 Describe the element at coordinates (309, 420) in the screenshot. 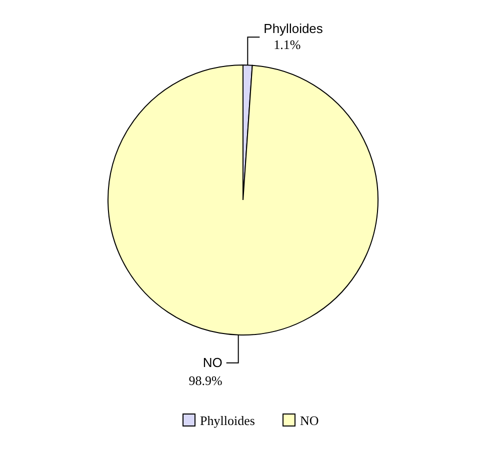

I see `legend-label: NO` at that location.